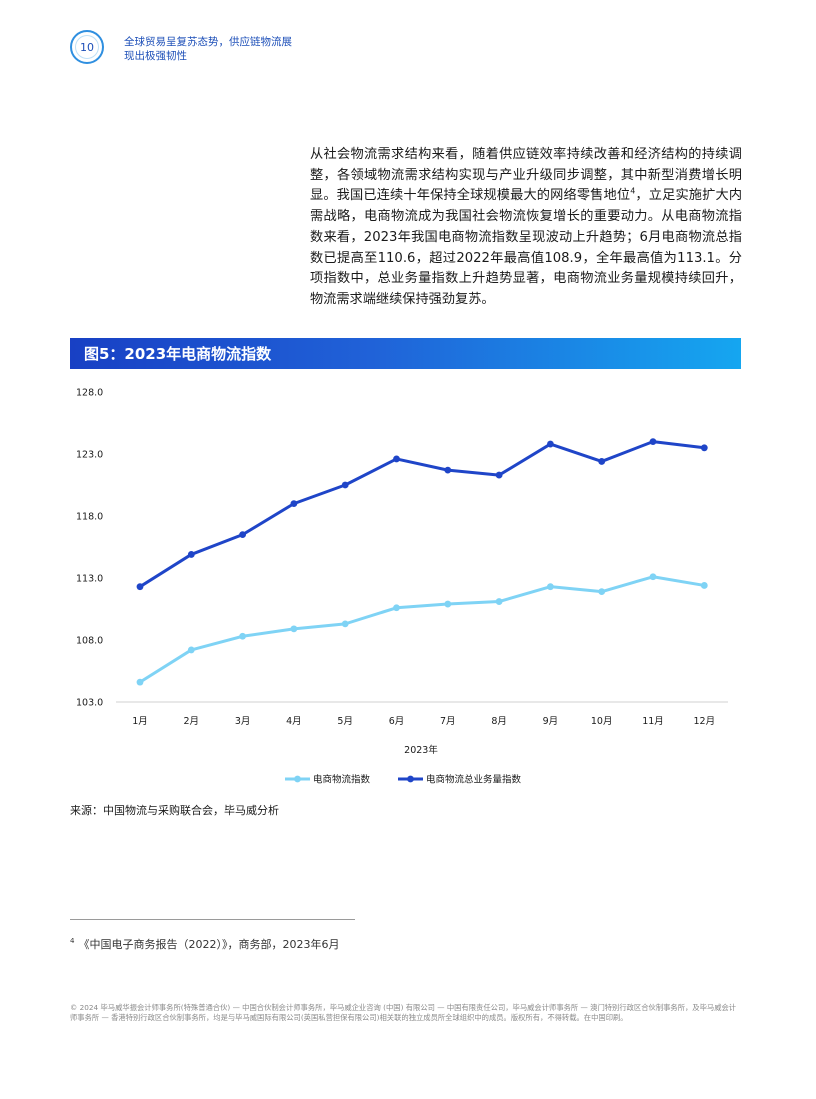 The width and height of the screenshot is (816, 1099). I want to click on x-tick-label: 7月, so click(448, 721).